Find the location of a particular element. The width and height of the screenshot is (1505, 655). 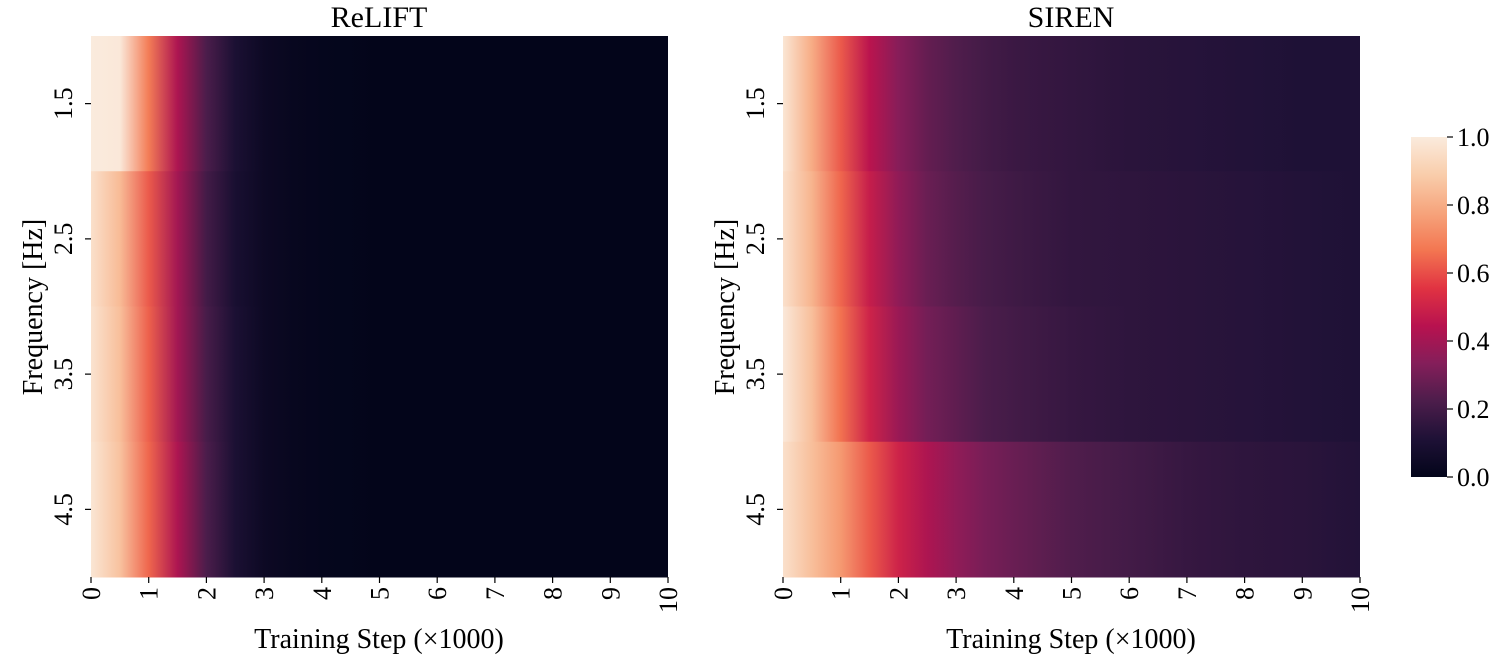

chart-title: ReLIFT is located at coordinates (379, 17).